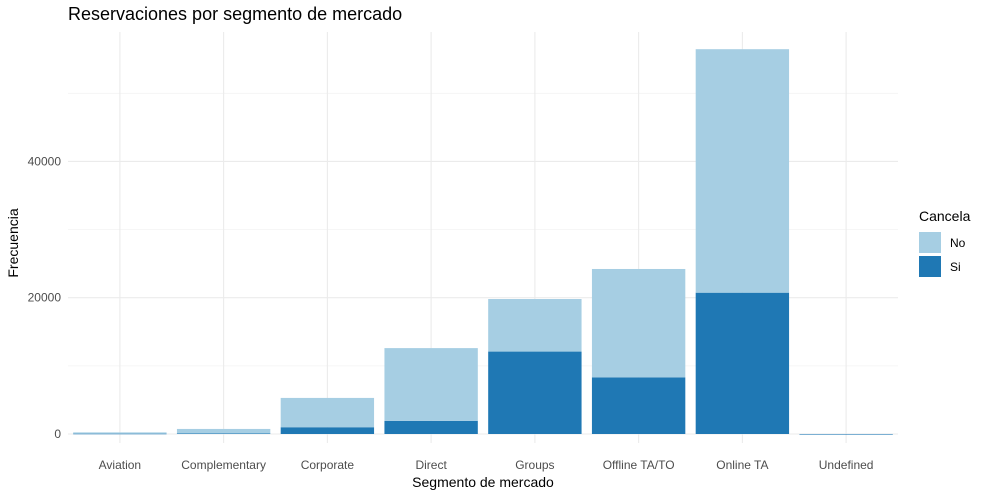  I want to click on y-tick-label: 0, so click(57, 434).